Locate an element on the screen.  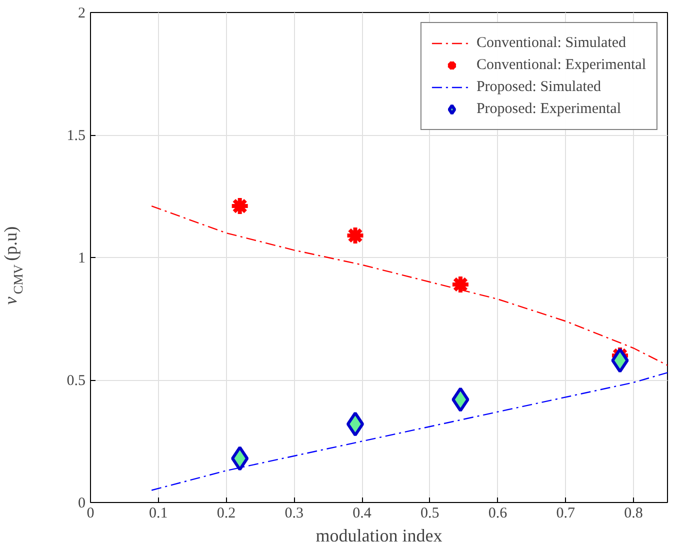
y-tick-label: 2 is located at coordinates (82, 14).